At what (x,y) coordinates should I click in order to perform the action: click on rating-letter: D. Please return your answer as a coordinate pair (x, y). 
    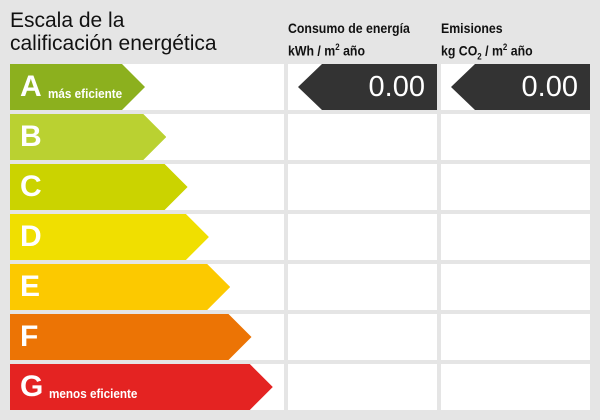
    Looking at the image, I should click on (31, 236).